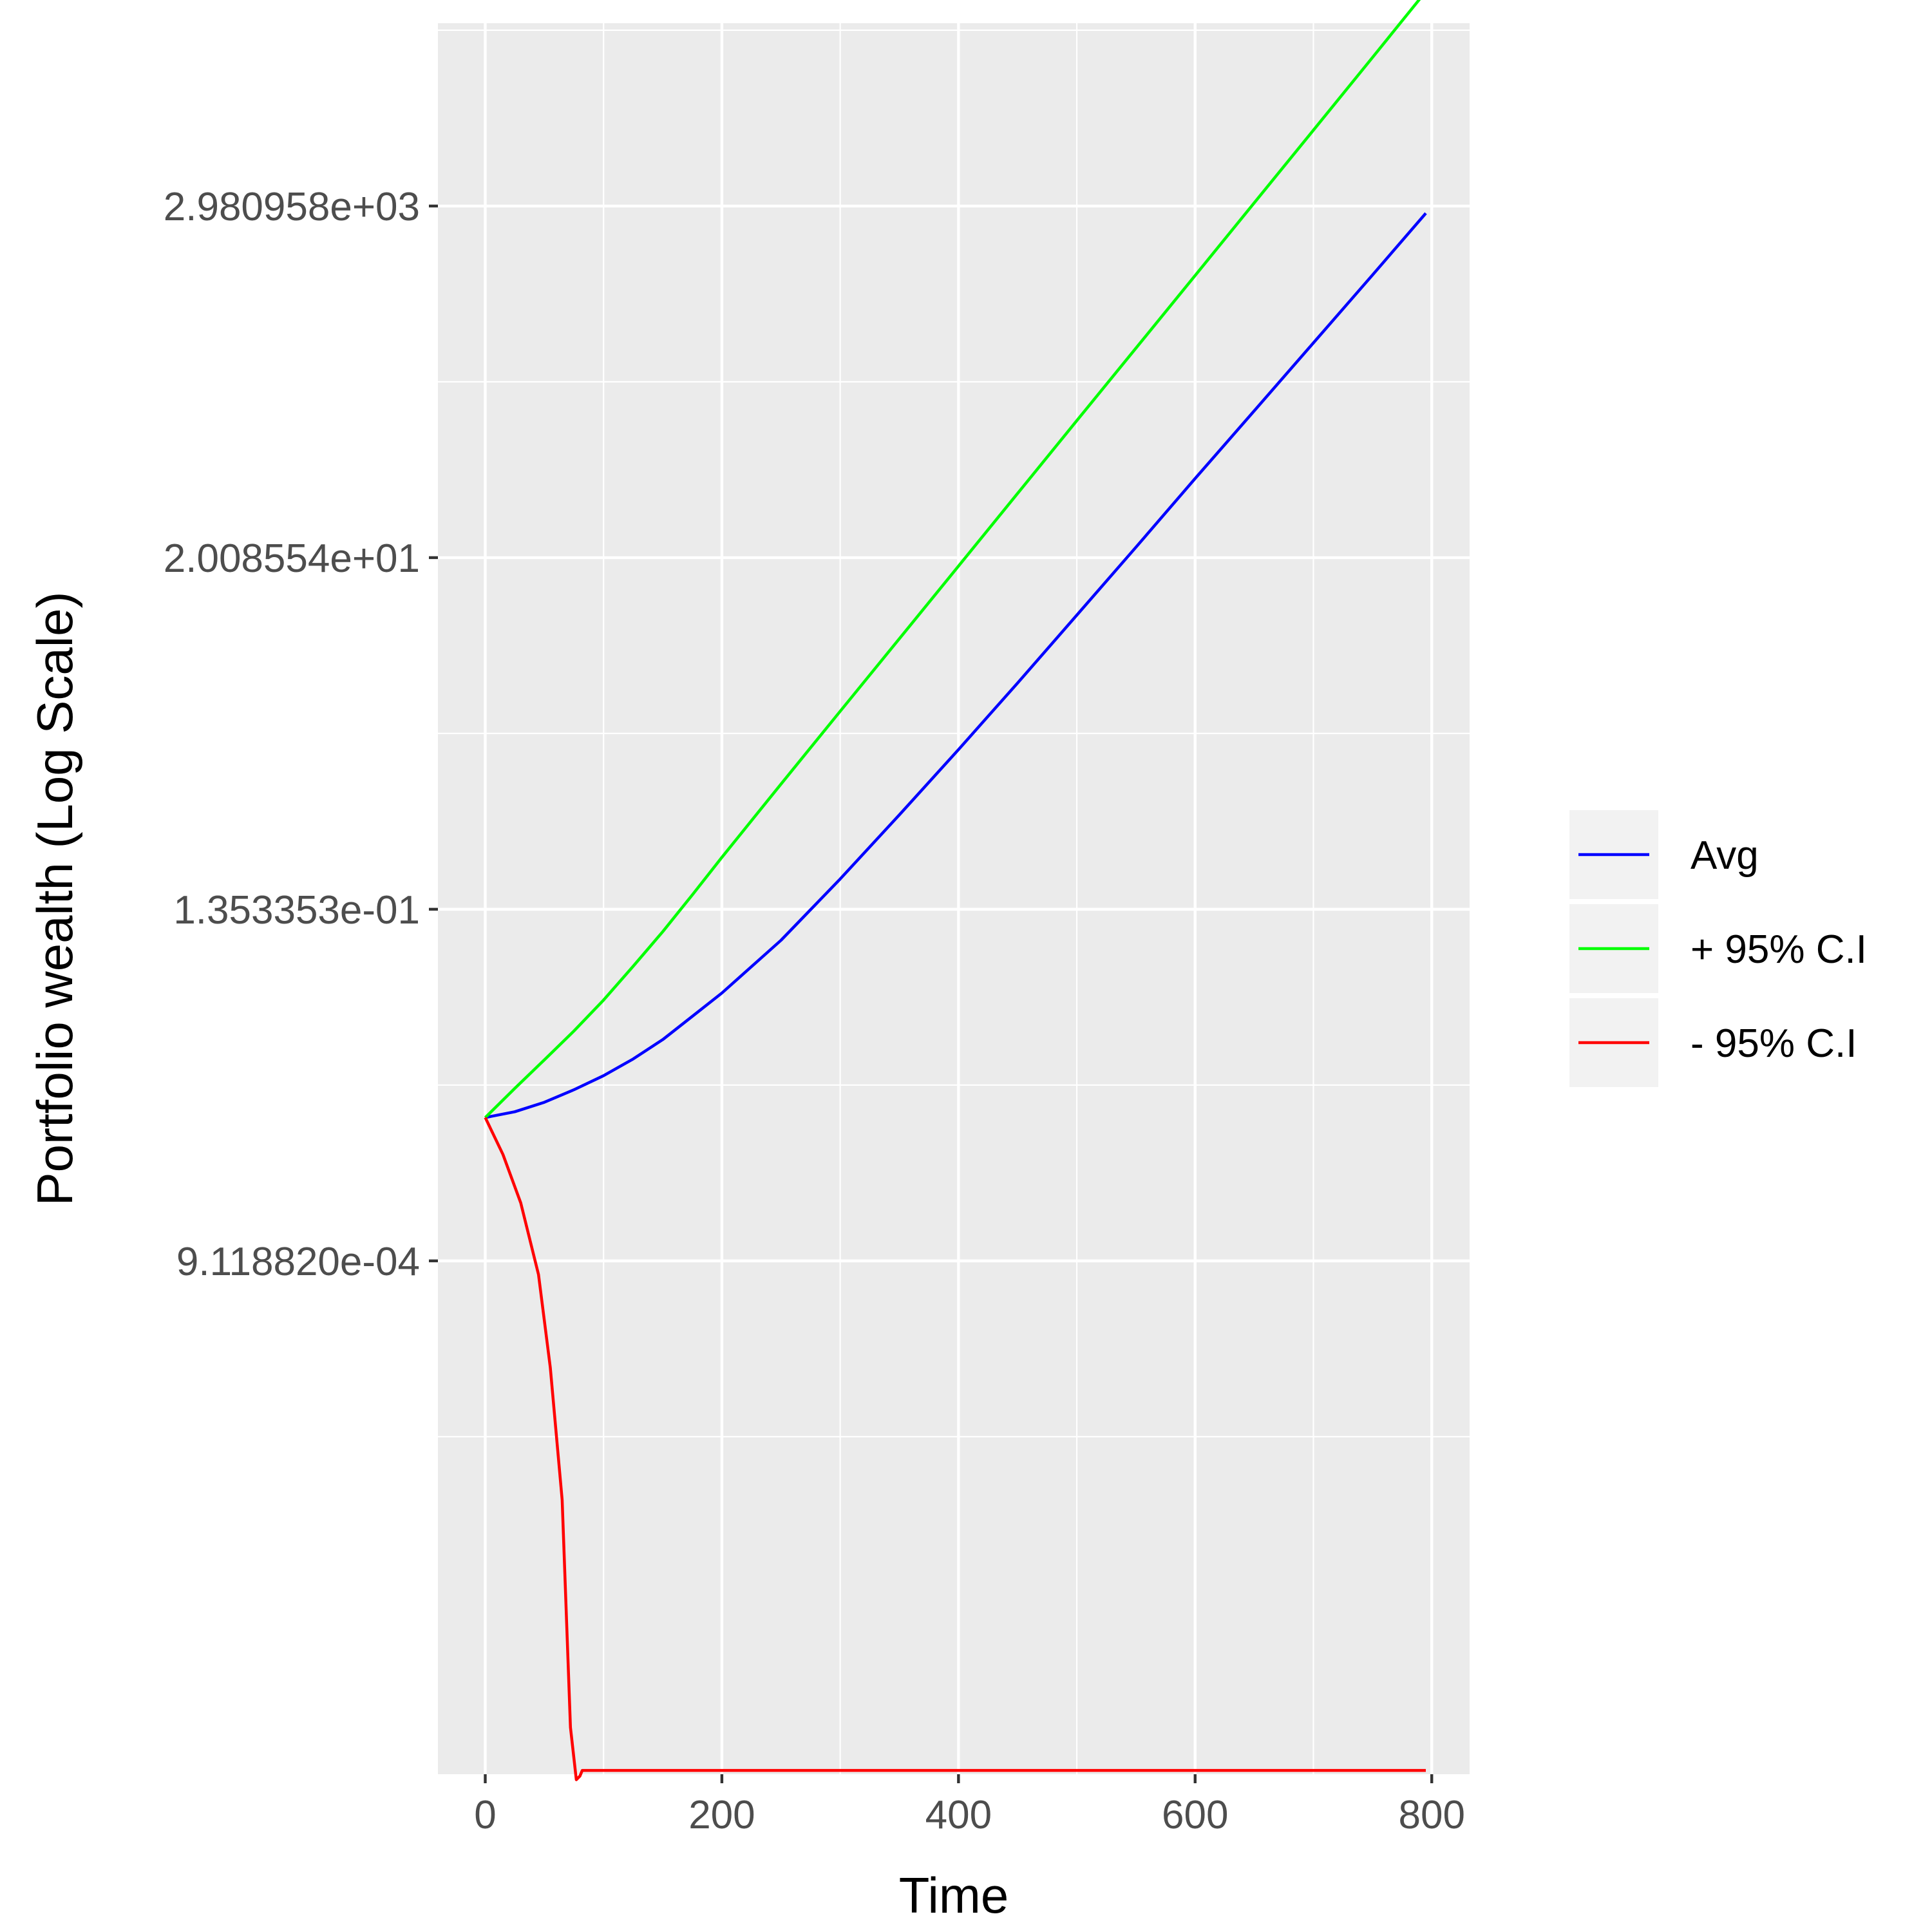 Image resolution: width=1932 pixels, height=1932 pixels. What do you see at coordinates (954, 1896) in the screenshot?
I see `x-axis-title: Time` at bounding box center [954, 1896].